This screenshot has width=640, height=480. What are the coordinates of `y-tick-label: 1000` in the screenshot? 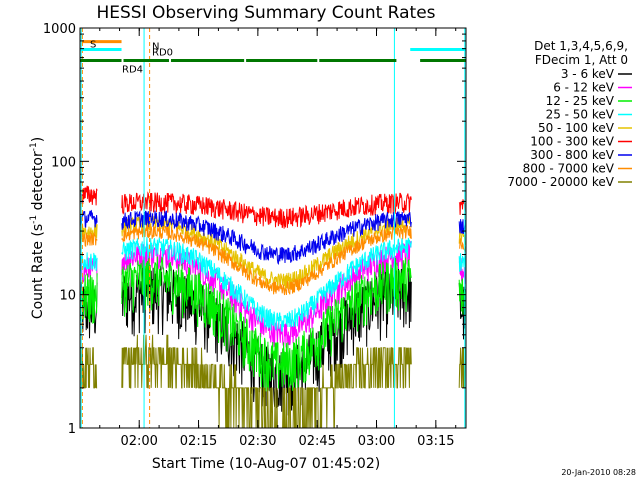 It's located at (59, 29).